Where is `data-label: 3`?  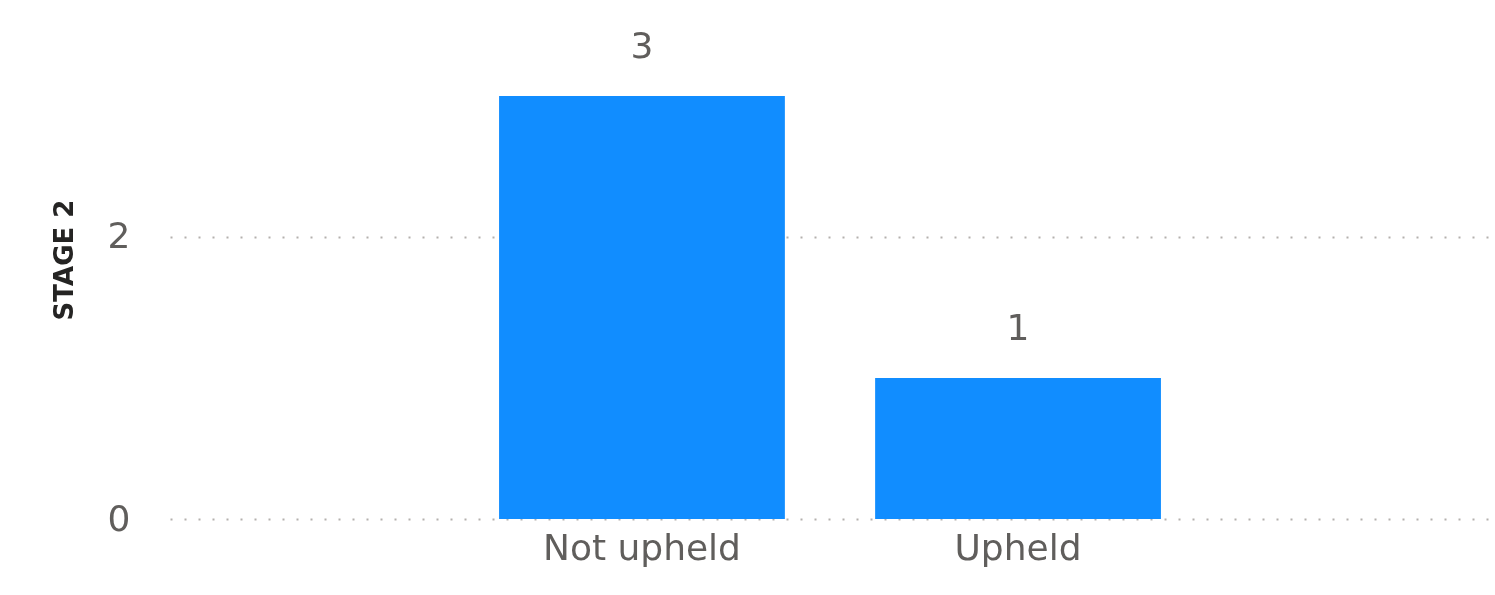 data-label: 3 is located at coordinates (642, 45).